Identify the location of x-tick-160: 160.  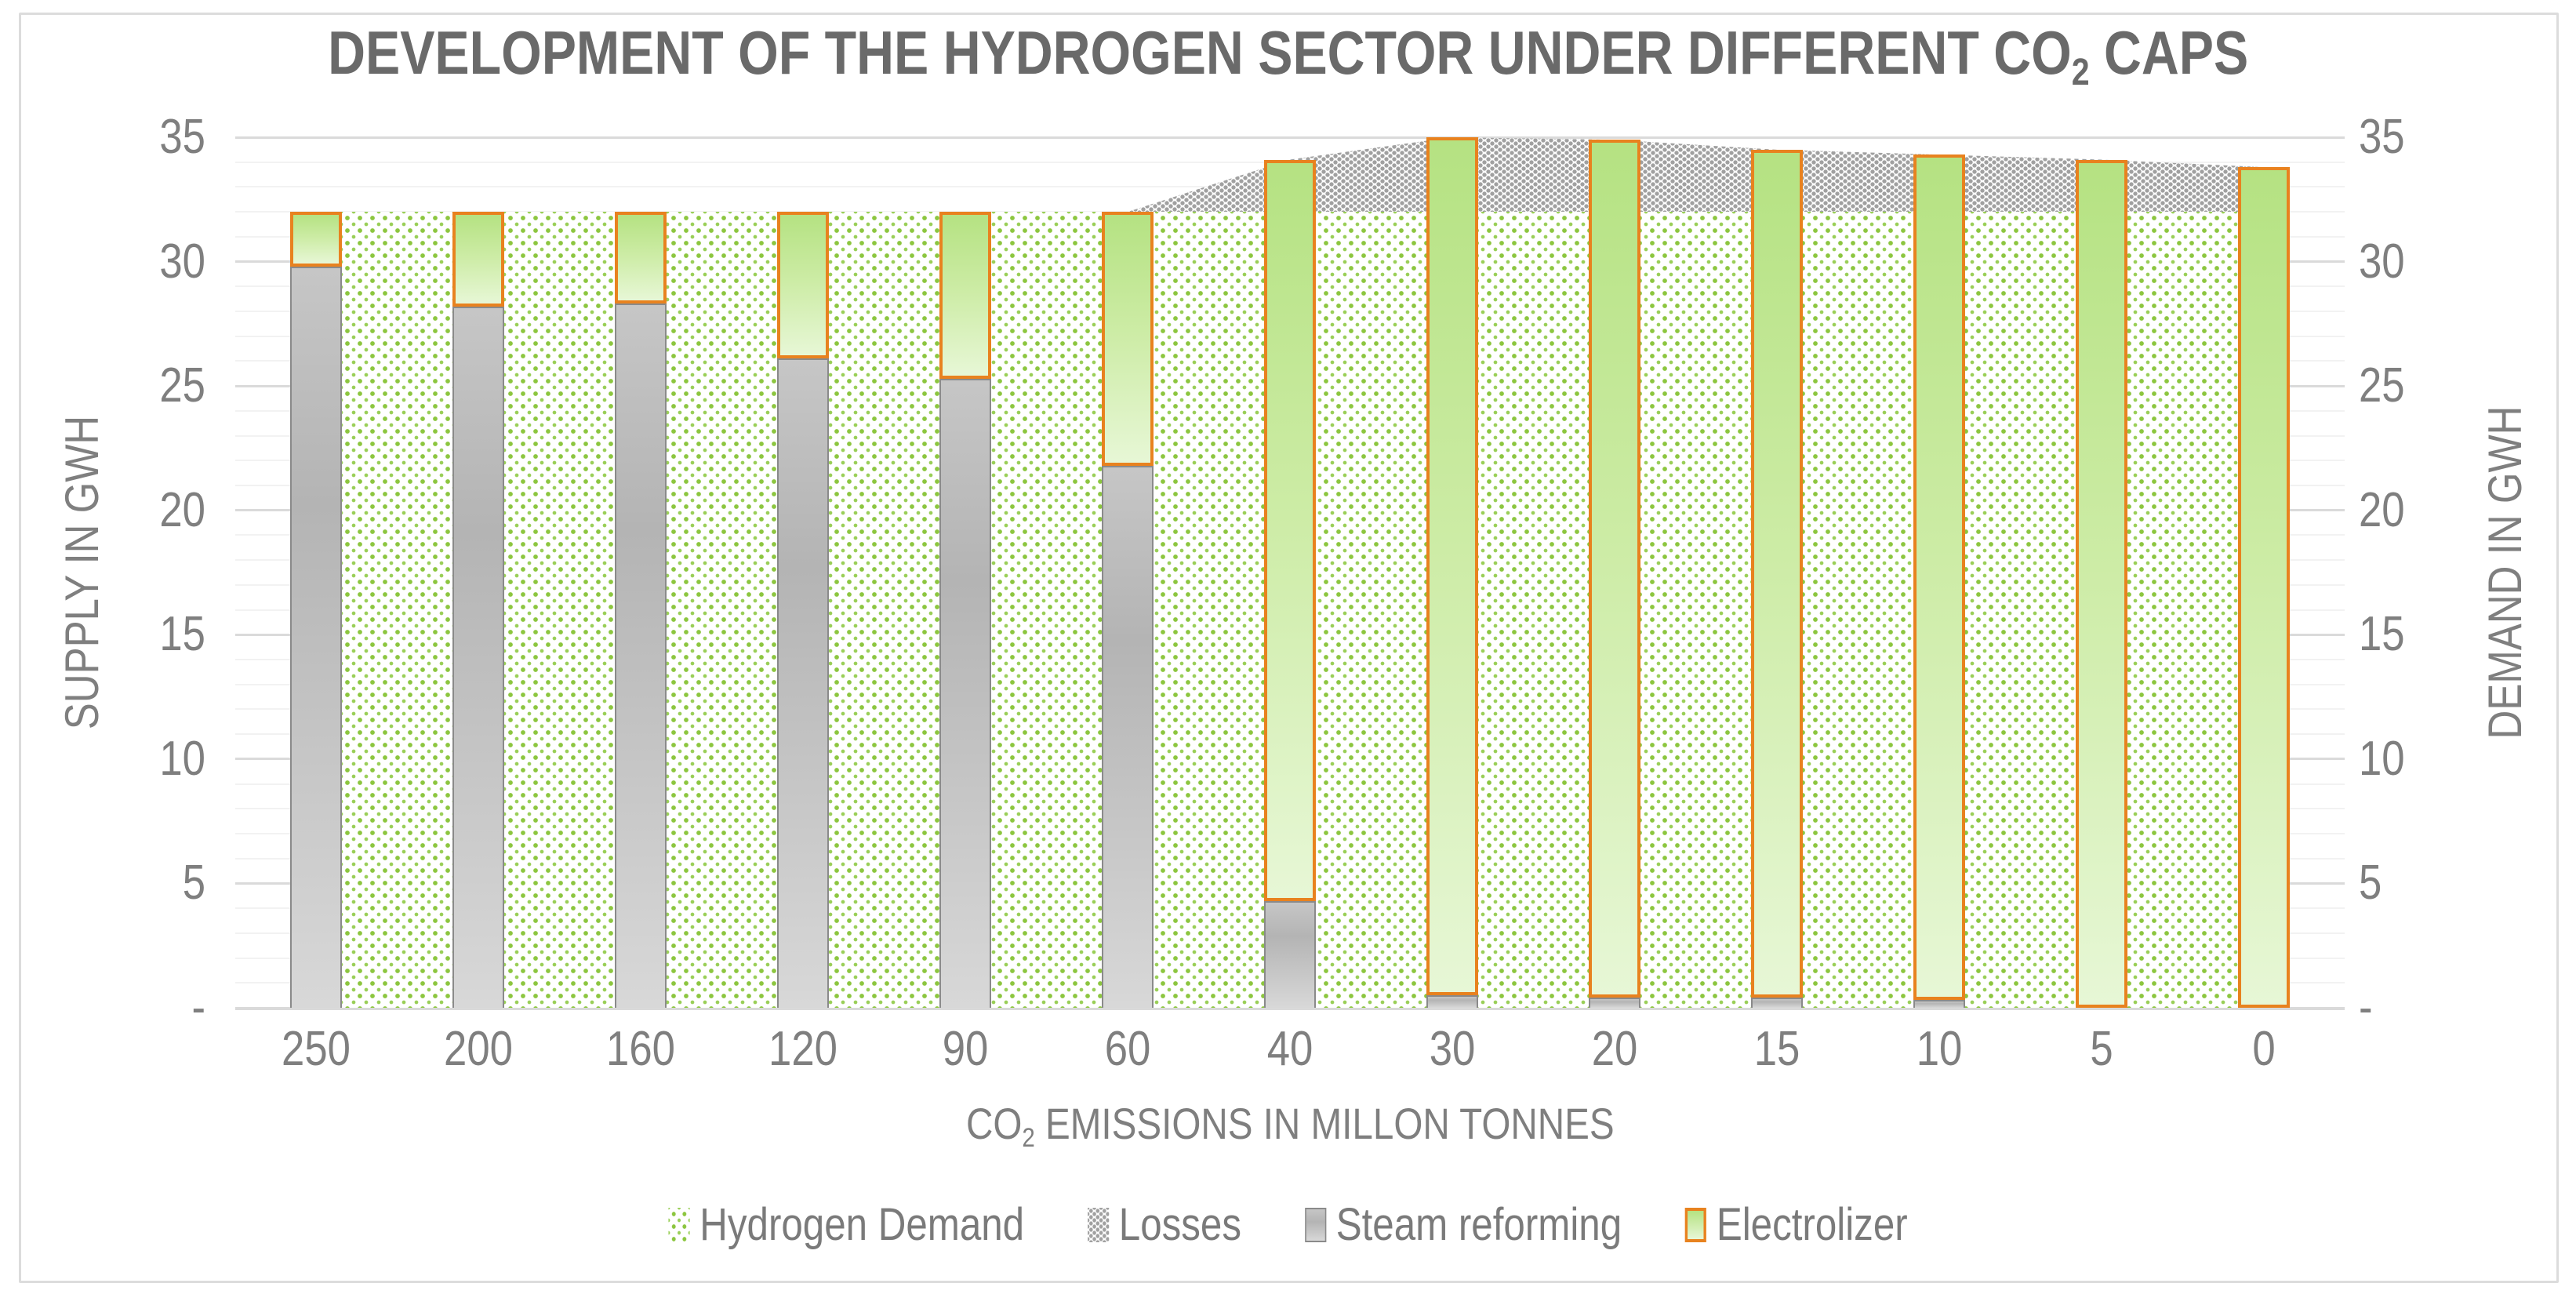
(641, 1049).